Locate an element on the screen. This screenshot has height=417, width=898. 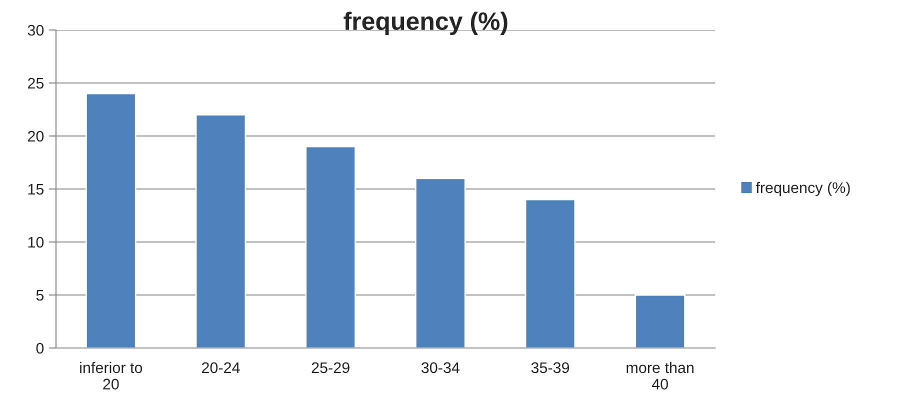
x-tick-label: 35-39 is located at coordinates (550, 368).